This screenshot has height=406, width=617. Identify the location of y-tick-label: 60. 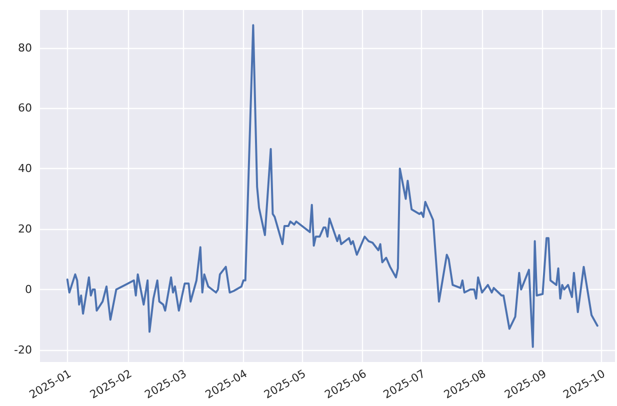
(25, 108).